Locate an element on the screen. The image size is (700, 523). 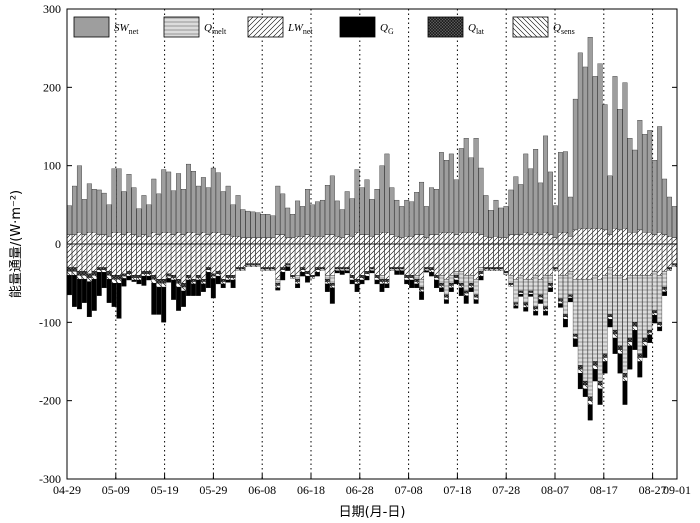
legend-swatch is located at coordinates (181, 27).